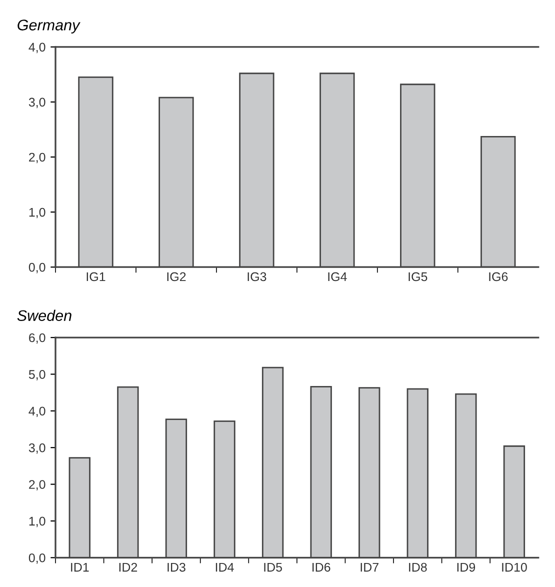 The width and height of the screenshot is (555, 587). I want to click on x-tick-label: ID3, so click(177, 567).